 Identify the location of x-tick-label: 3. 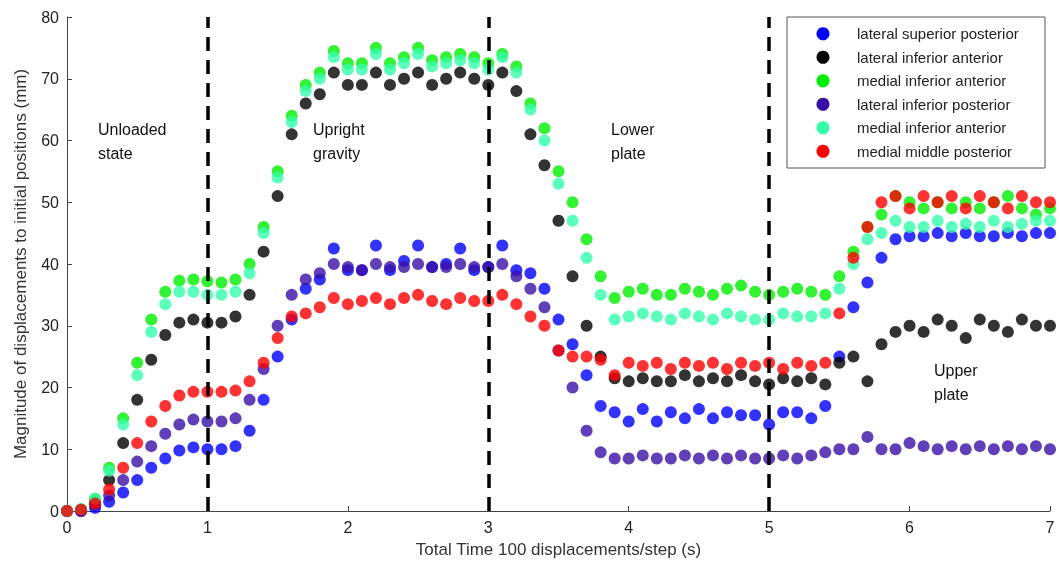
(488, 527).